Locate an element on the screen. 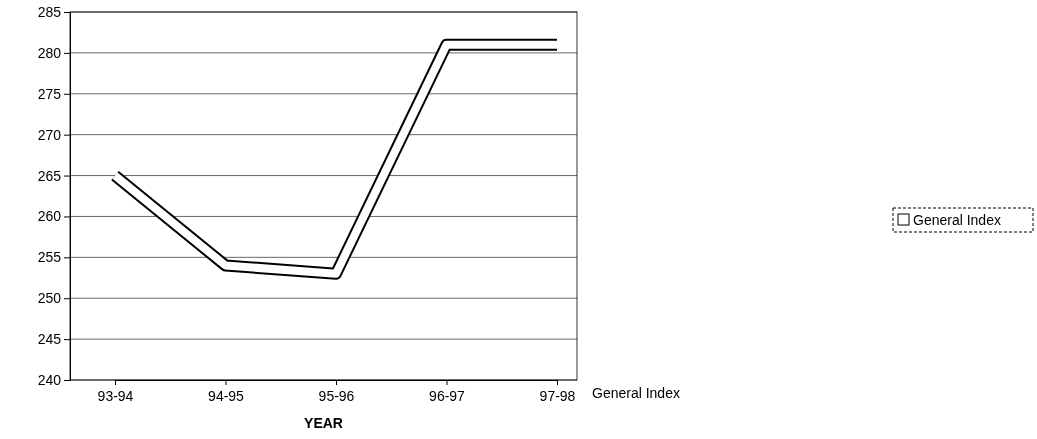 This screenshot has width=1037, height=439. y-tick-label: 260 is located at coordinates (49, 216).